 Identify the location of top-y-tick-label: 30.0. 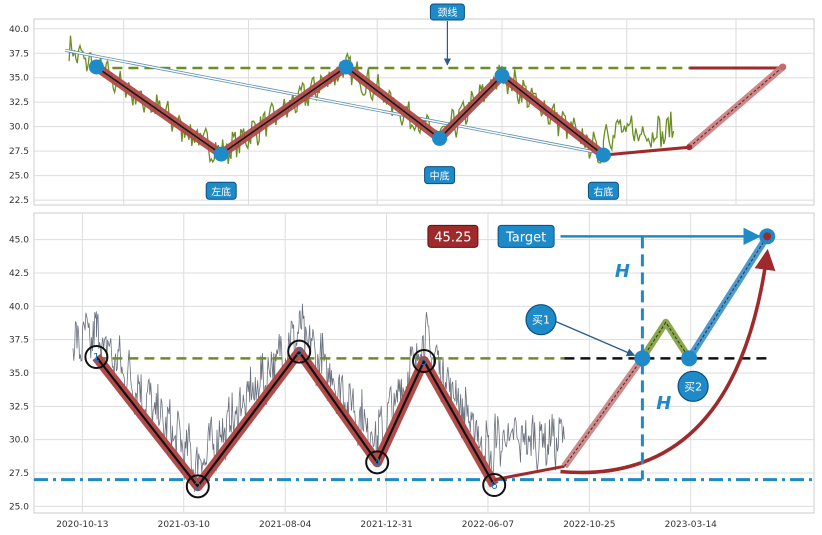
(19, 128).